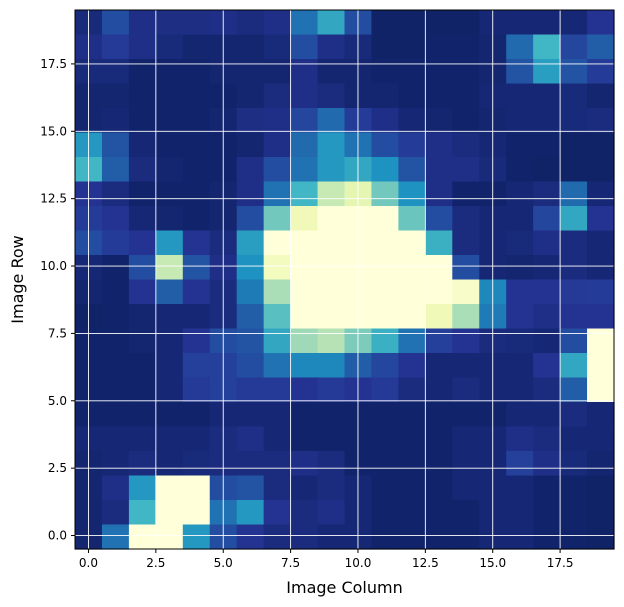 The width and height of the screenshot is (624, 607). I want to click on x-tick-label: 0.0, so click(88, 563).